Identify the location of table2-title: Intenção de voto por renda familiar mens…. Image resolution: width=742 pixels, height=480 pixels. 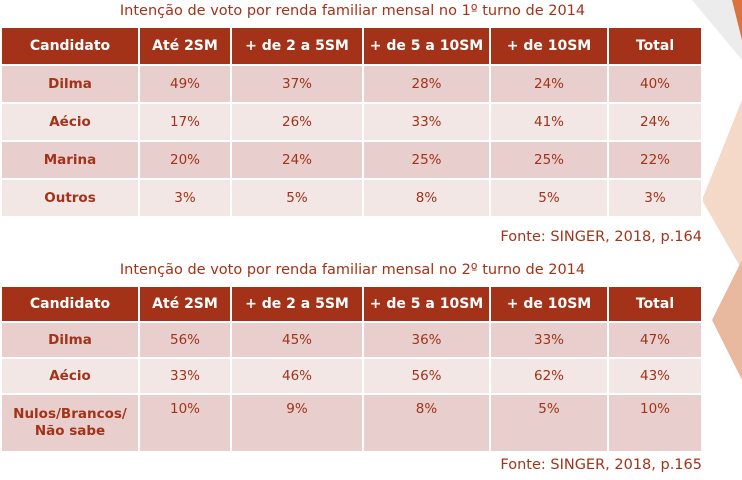
(352, 270).